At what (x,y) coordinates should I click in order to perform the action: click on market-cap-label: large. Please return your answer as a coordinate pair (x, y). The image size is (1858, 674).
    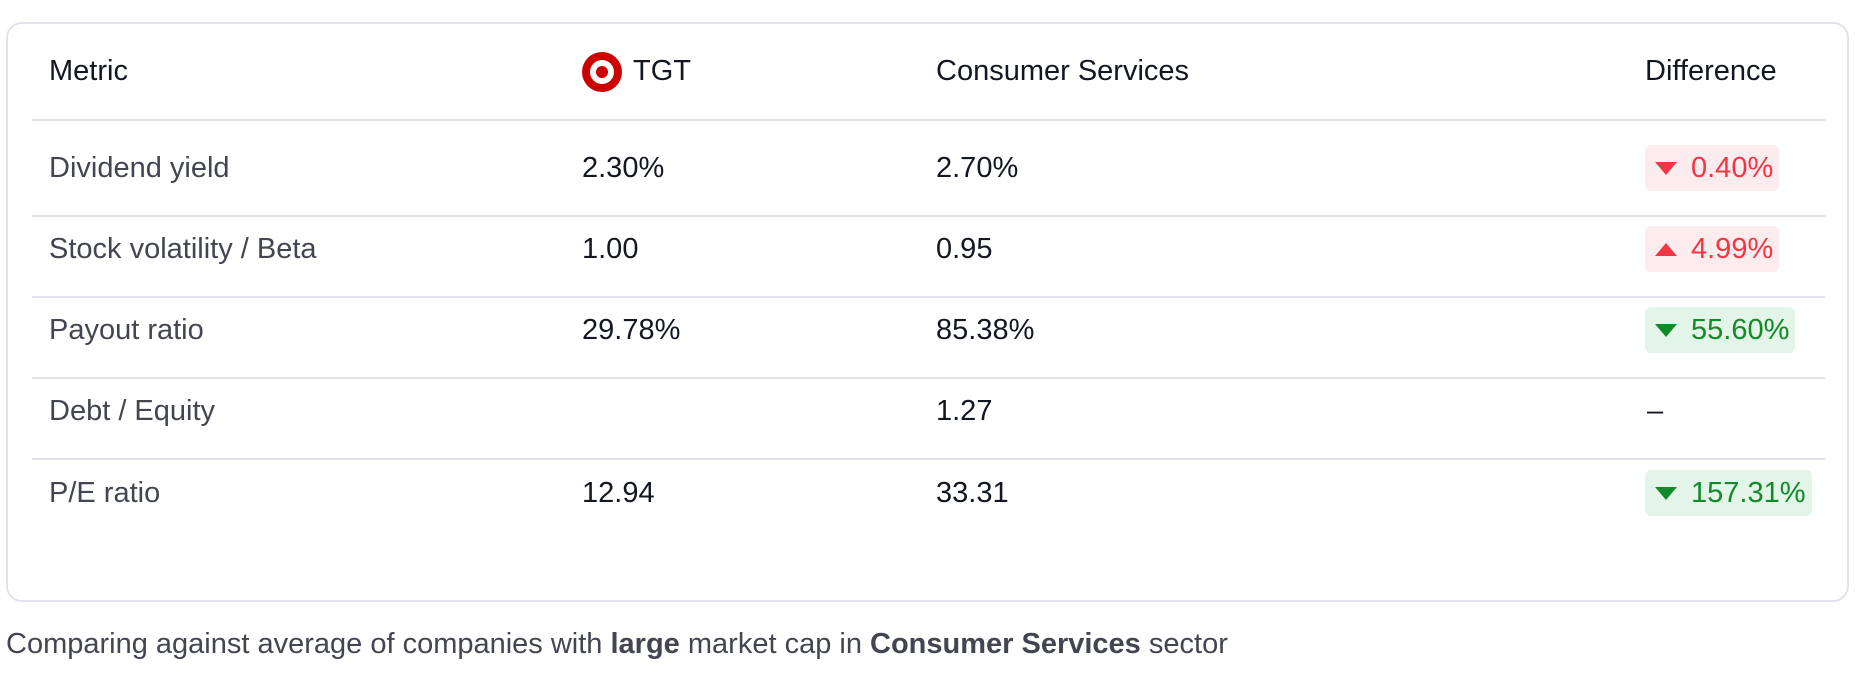
    Looking at the image, I should click on (645, 644).